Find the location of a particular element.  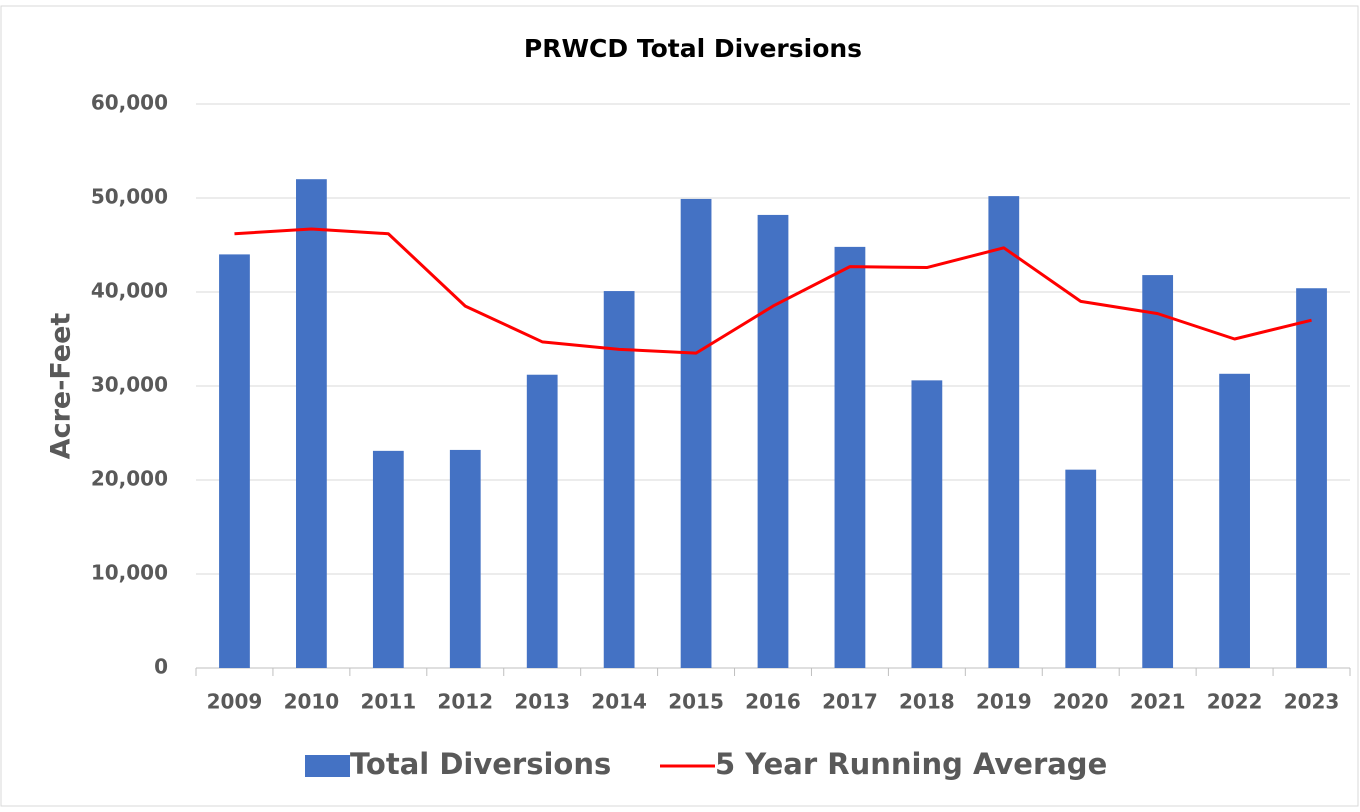

x-tick-label: 2023 is located at coordinates (1312, 702).